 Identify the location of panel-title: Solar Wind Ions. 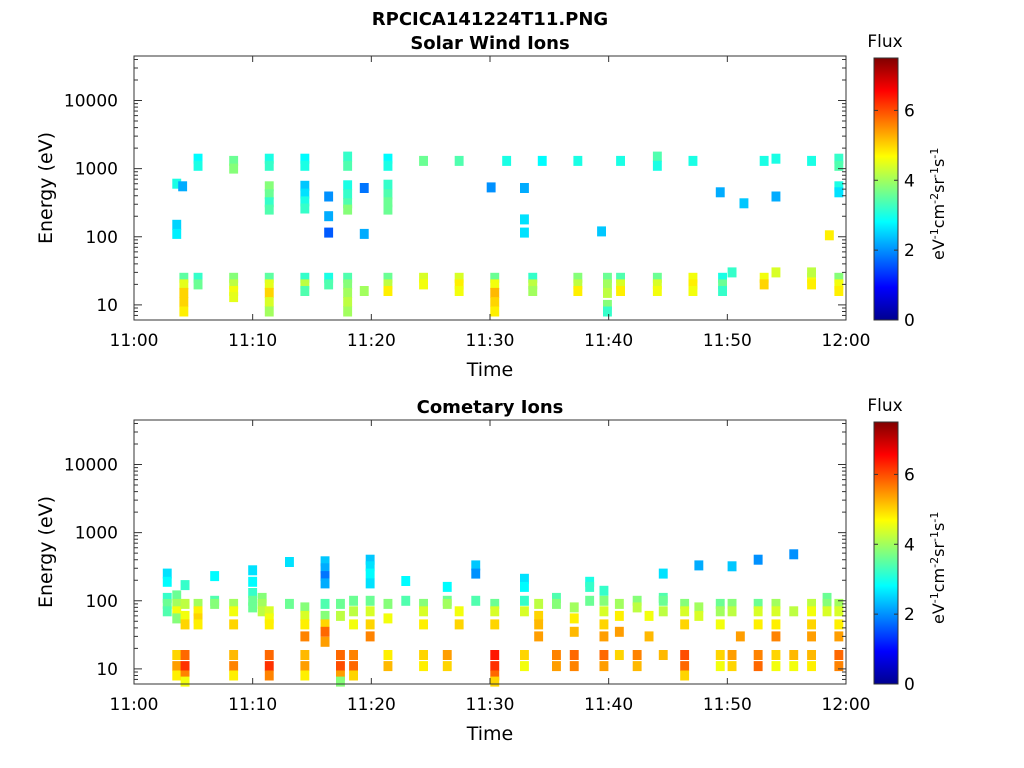
(489, 43).